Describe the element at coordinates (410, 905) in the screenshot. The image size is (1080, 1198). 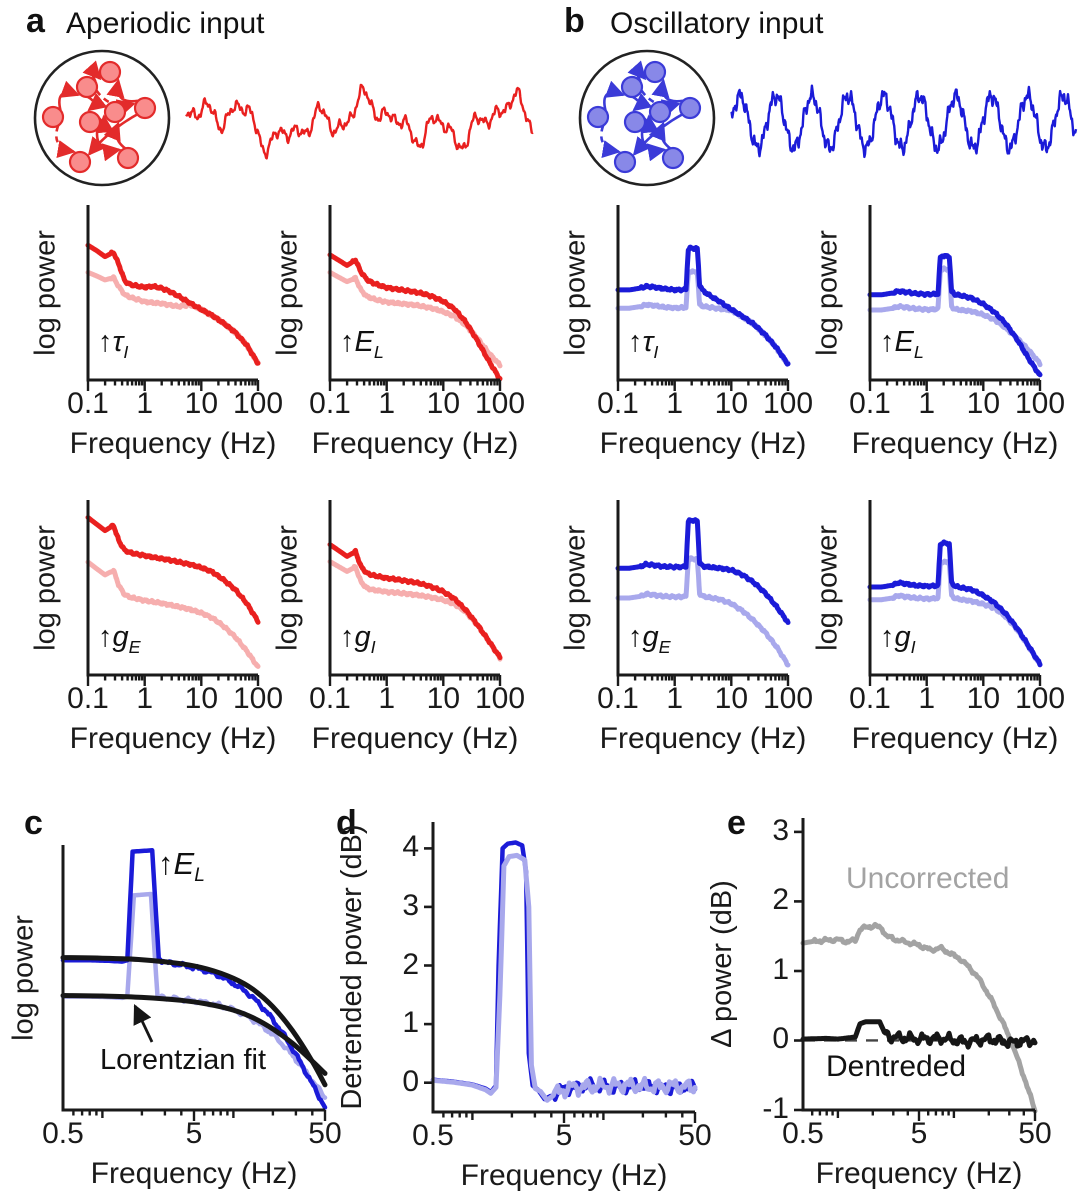
I see `y-tick-label: 3` at that location.